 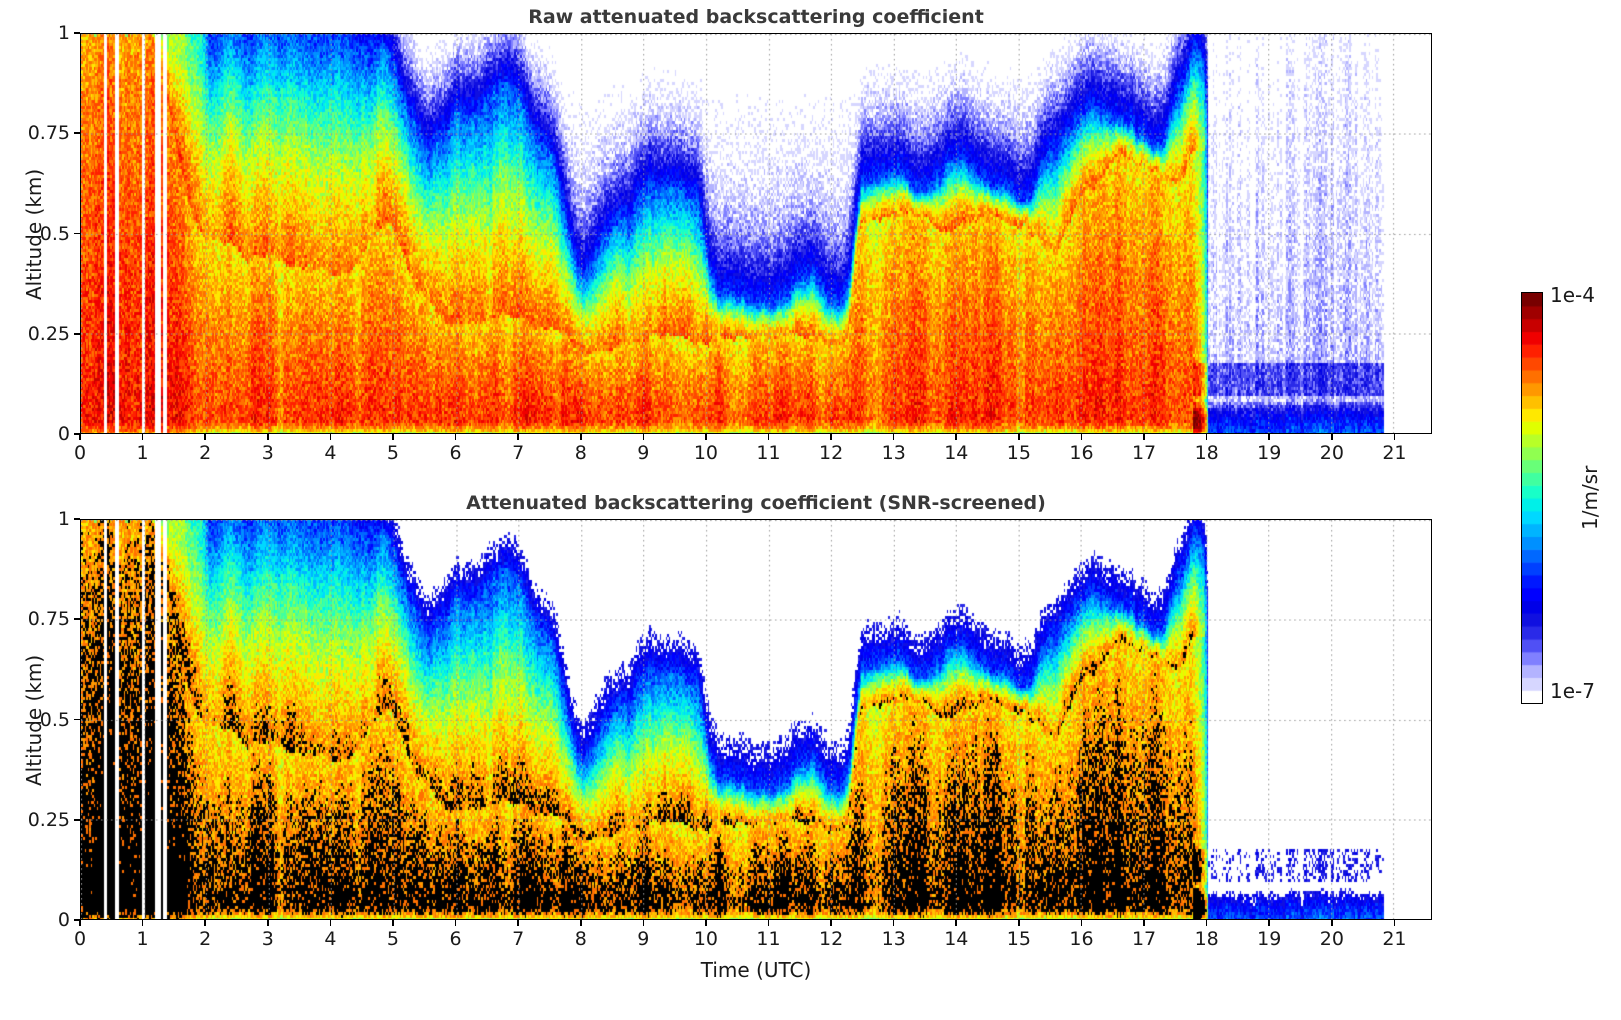 I want to click on x-axis-label: Time (UTC), so click(x=756, y=970).